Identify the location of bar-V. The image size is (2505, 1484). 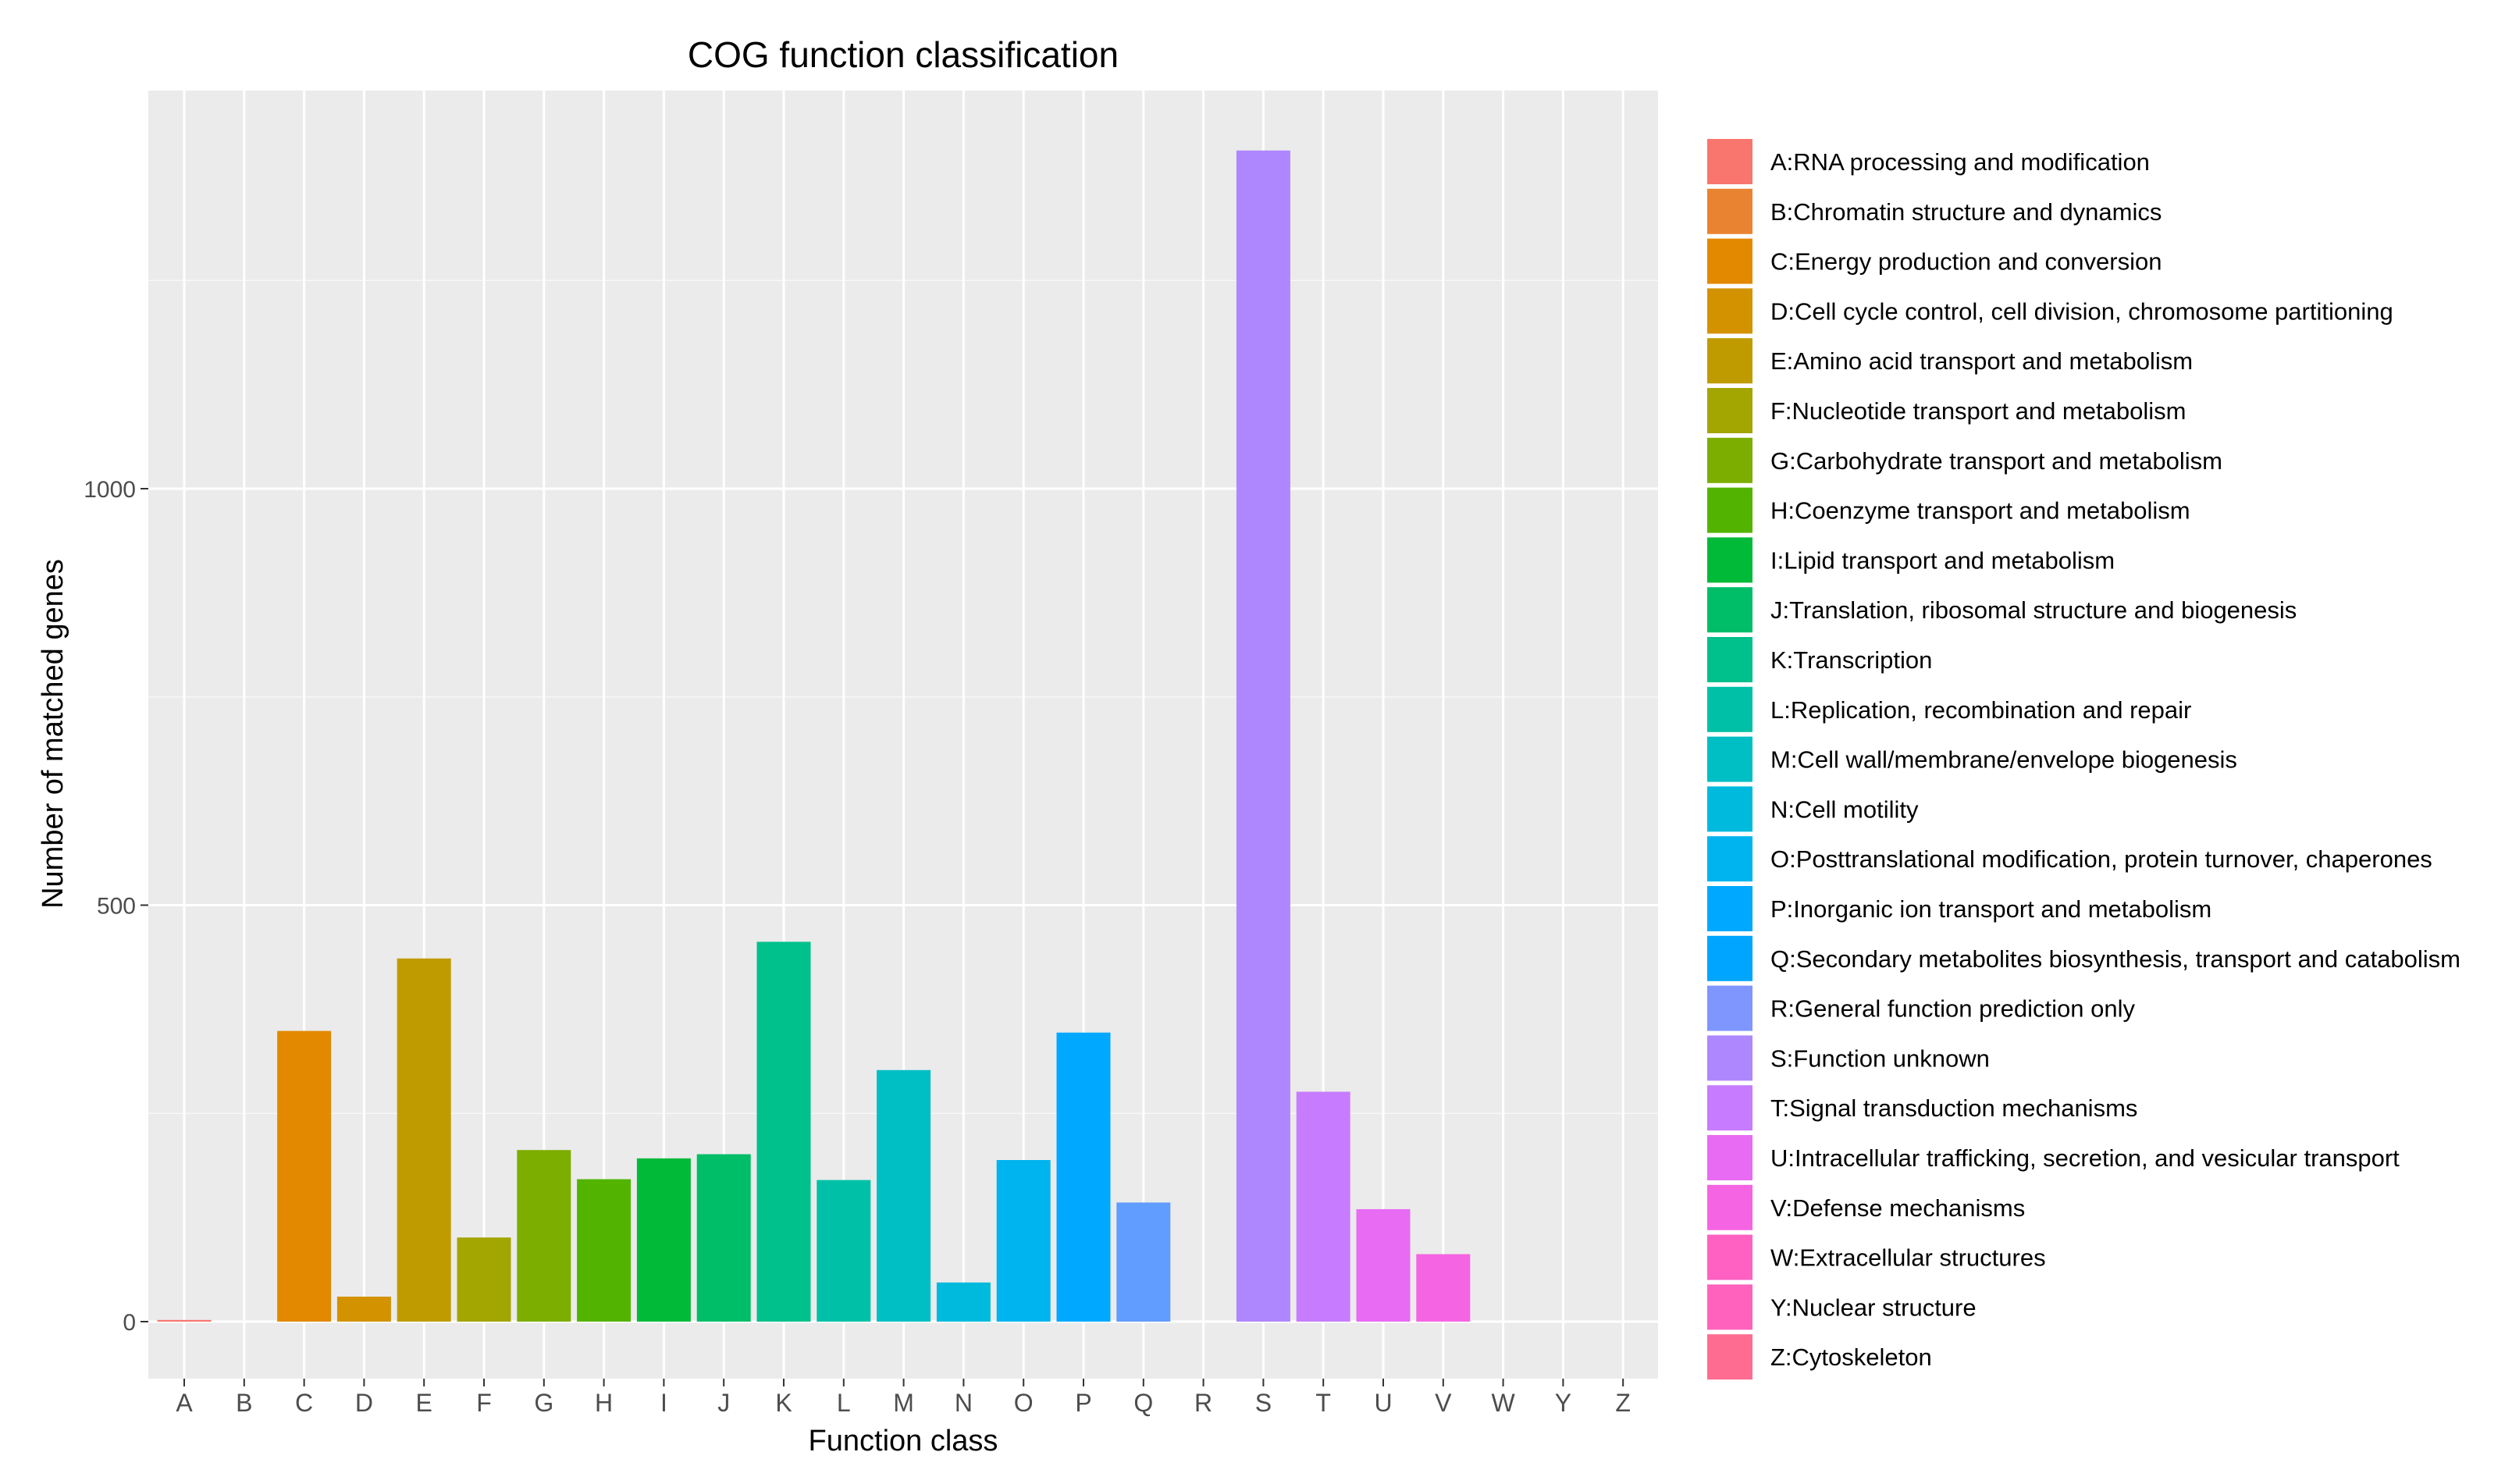
(1444, 1288).